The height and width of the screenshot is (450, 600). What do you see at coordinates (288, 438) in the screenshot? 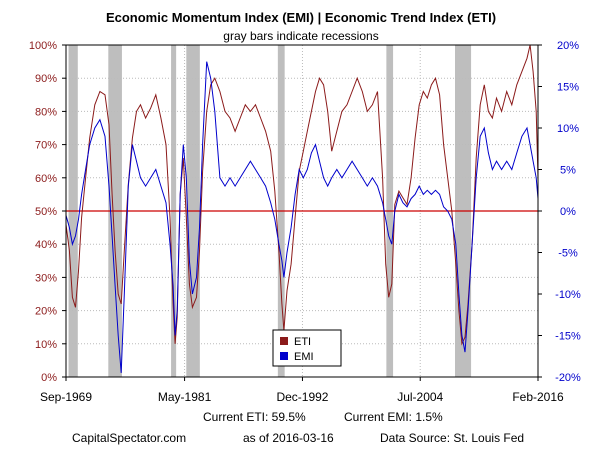
I see `as-of-date: as of 2016-03-16` at bounding box center [288, 438].